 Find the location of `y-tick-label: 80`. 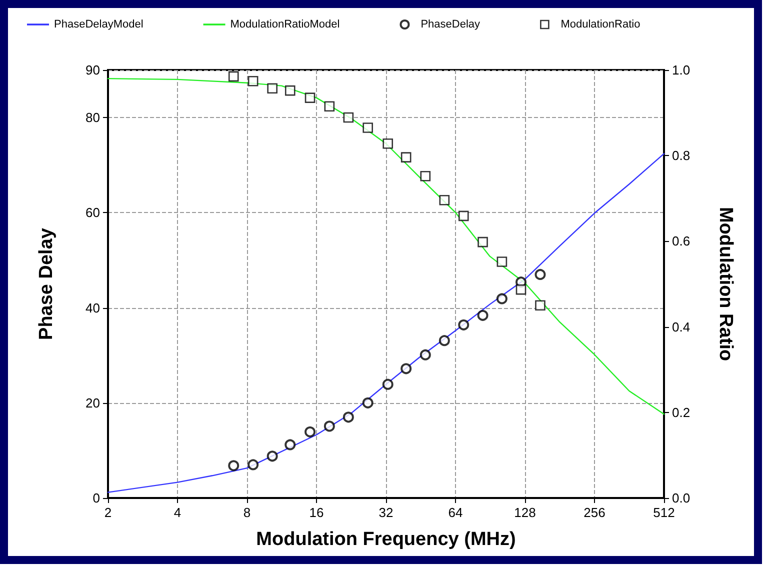

y-tick-label: 80 is located at coordinates (93, 118).